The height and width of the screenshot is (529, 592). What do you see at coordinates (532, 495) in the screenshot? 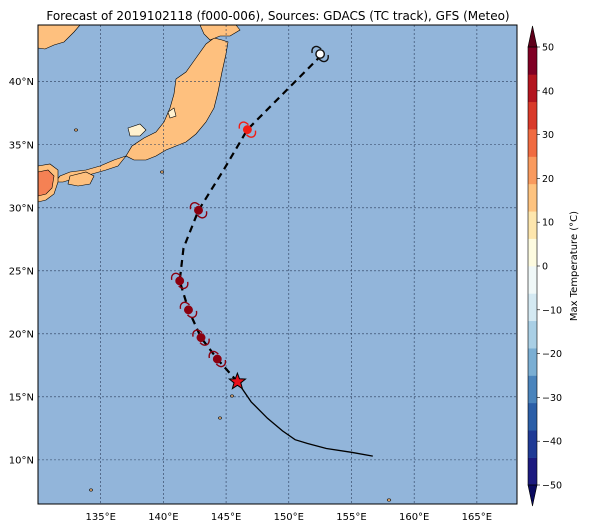
I see `colorbar-extend-low` at bounding box center [532, 495].